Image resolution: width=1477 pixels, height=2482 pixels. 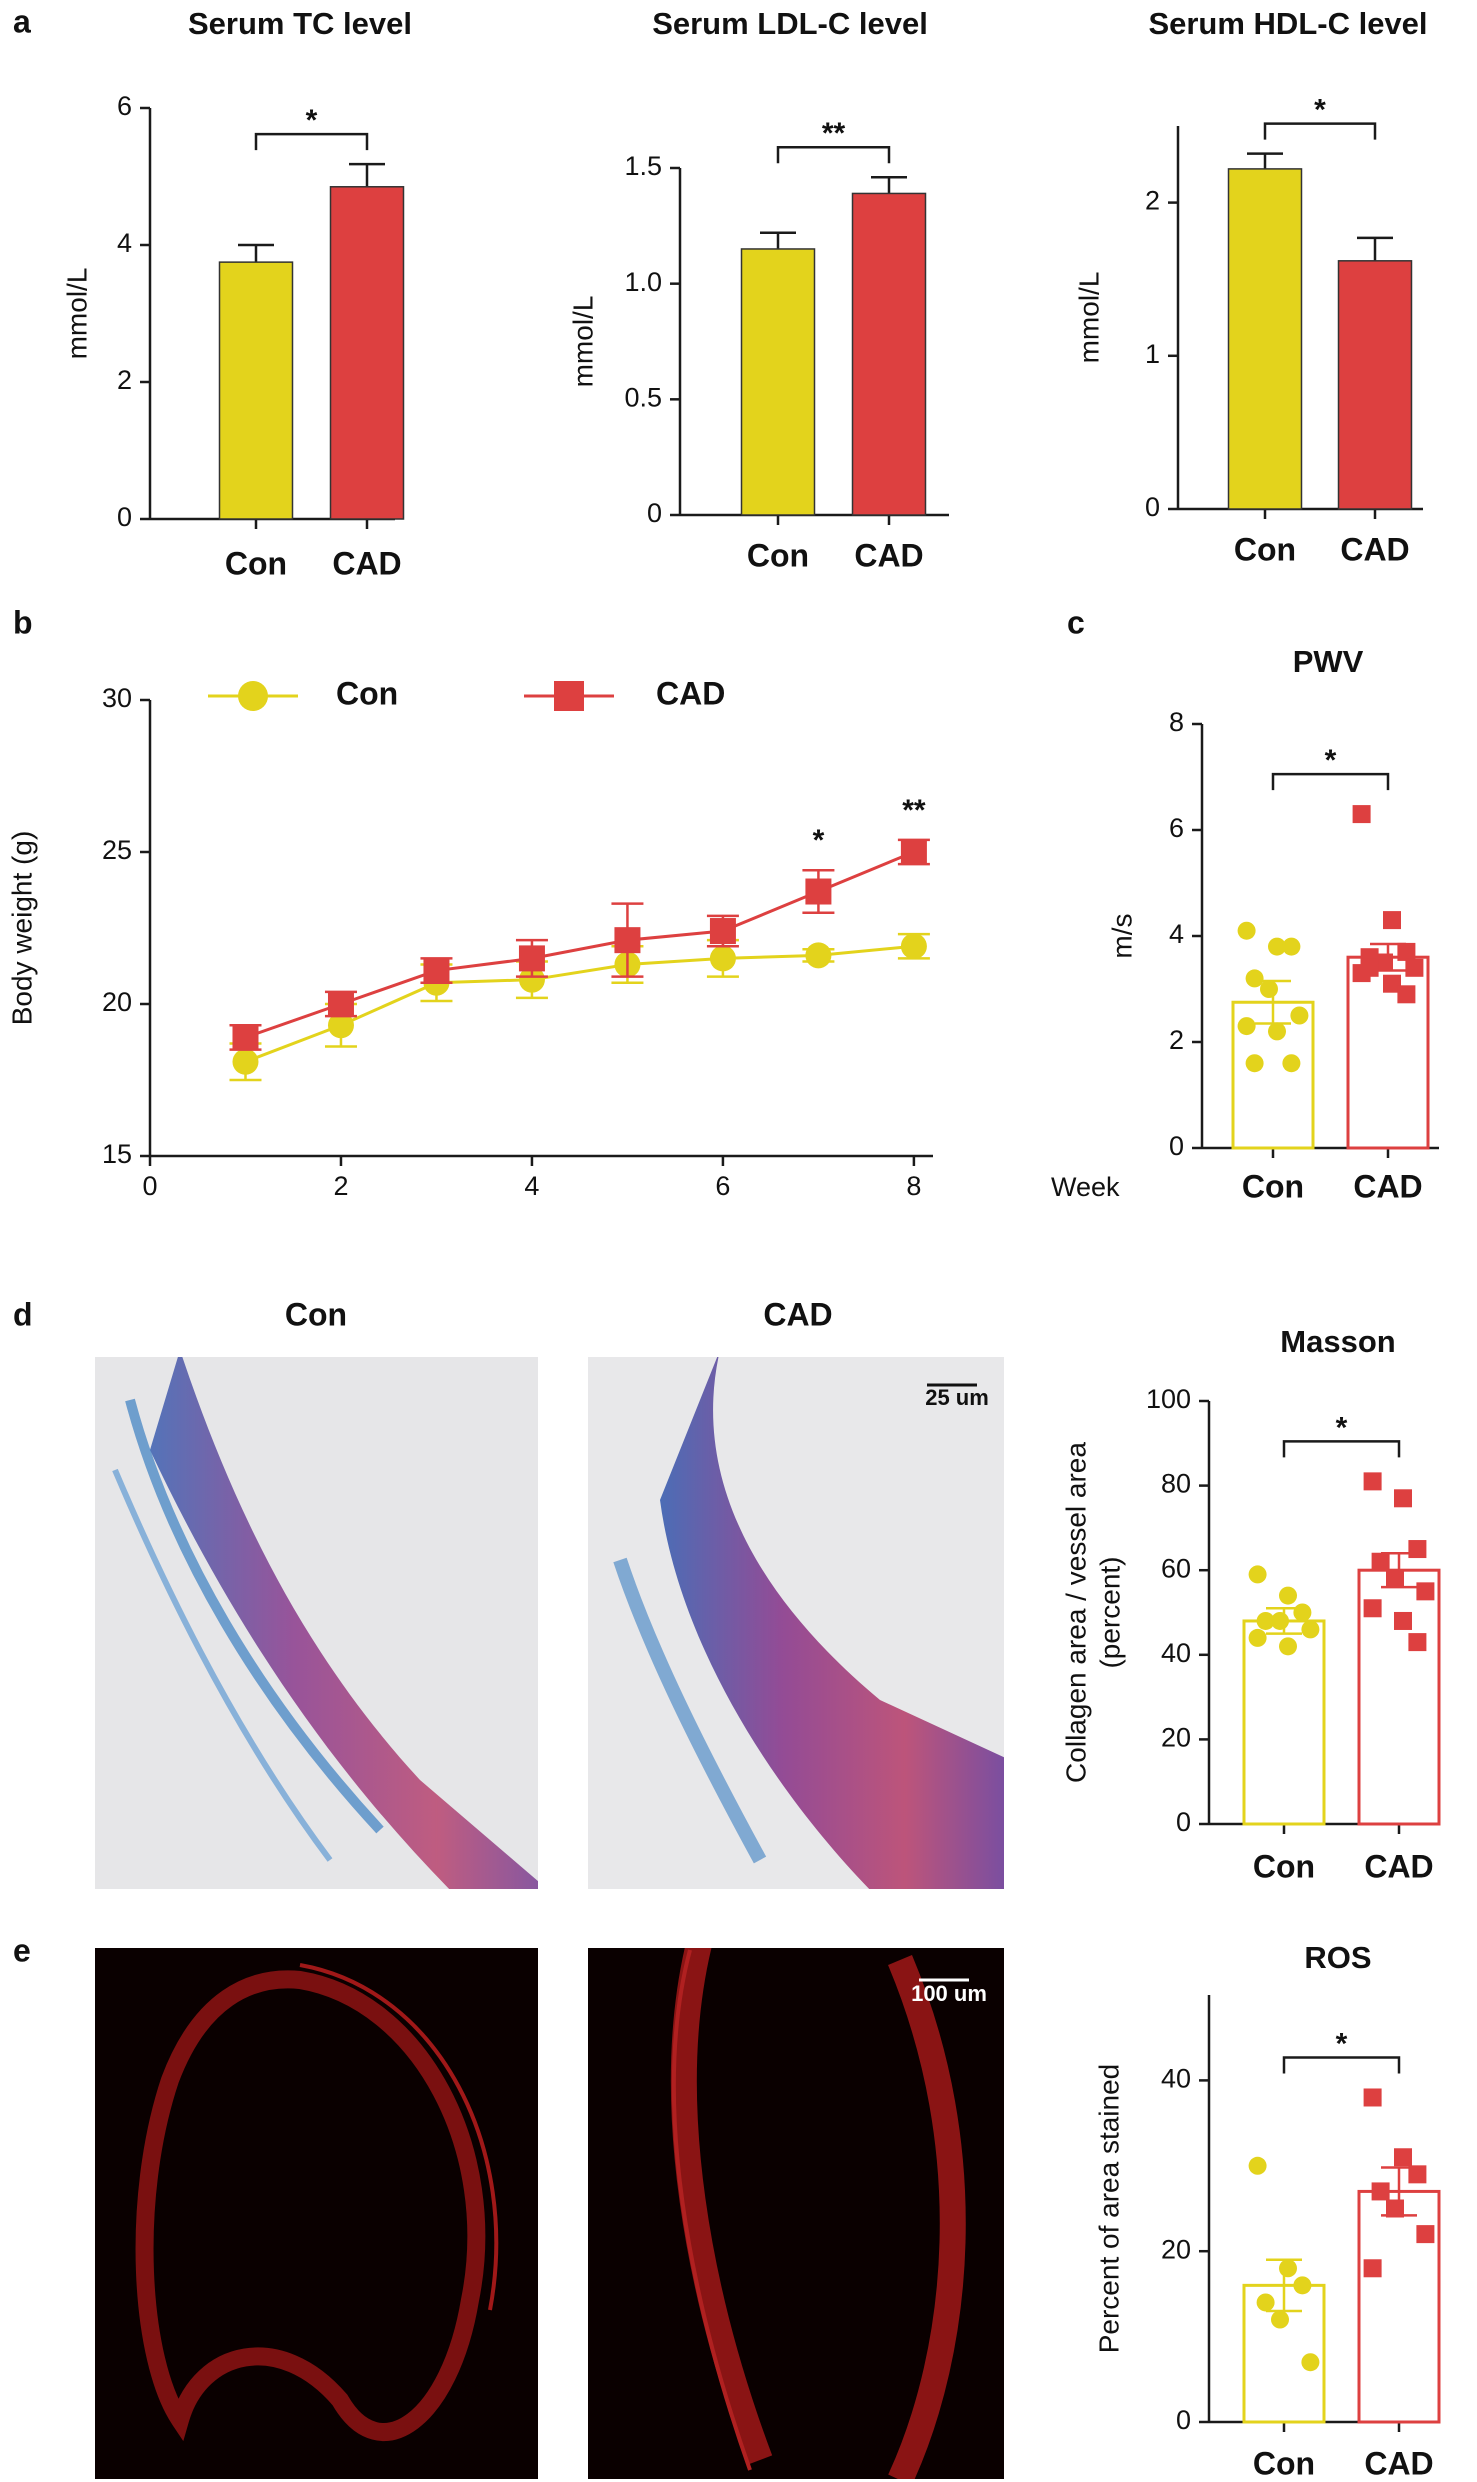 I want to click on y-axis-label: m/s, so click(x=1121, y=935).